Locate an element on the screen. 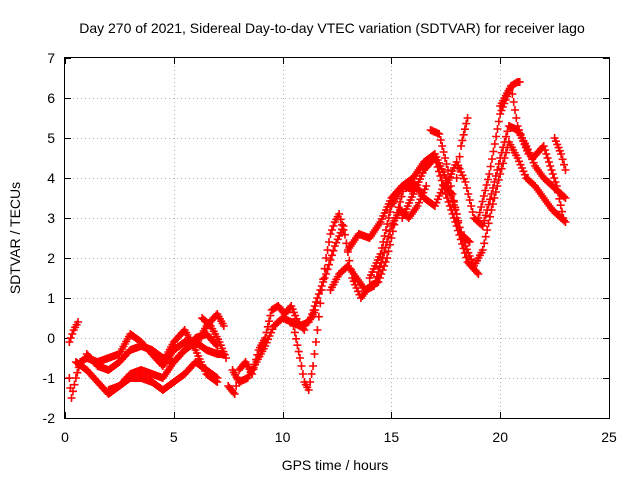  x-tick-label: 10 is located at coordinates (283, 437).